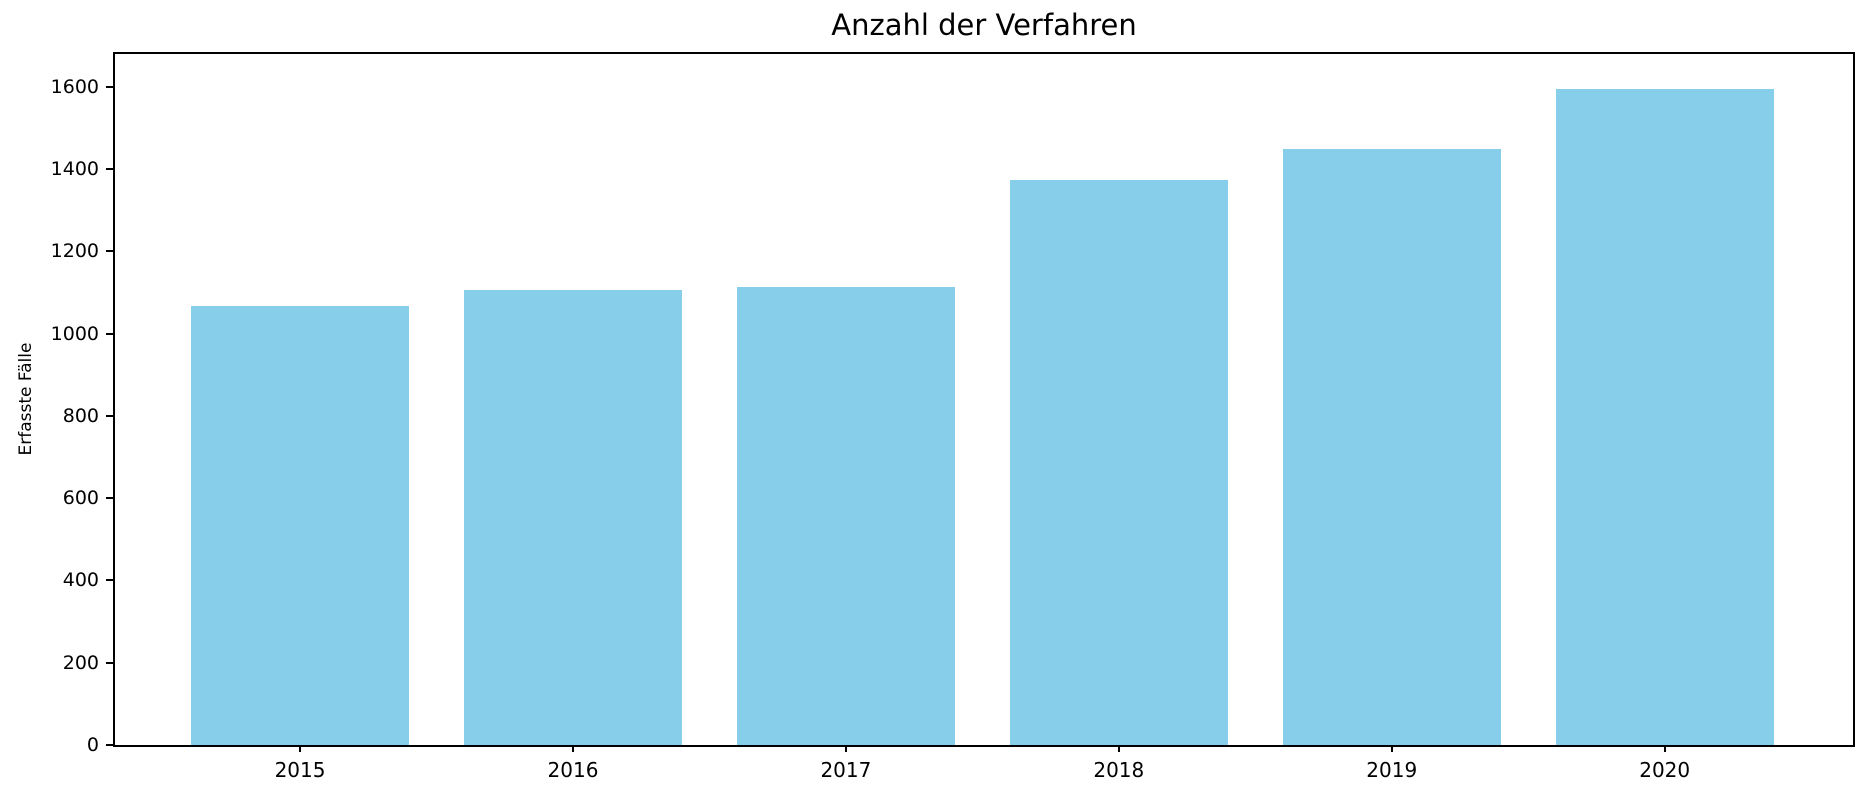 Image resolution: width=1869 pixels, height=797 pixels. I want to click on y-tick-label: 0, so click(92, 745).